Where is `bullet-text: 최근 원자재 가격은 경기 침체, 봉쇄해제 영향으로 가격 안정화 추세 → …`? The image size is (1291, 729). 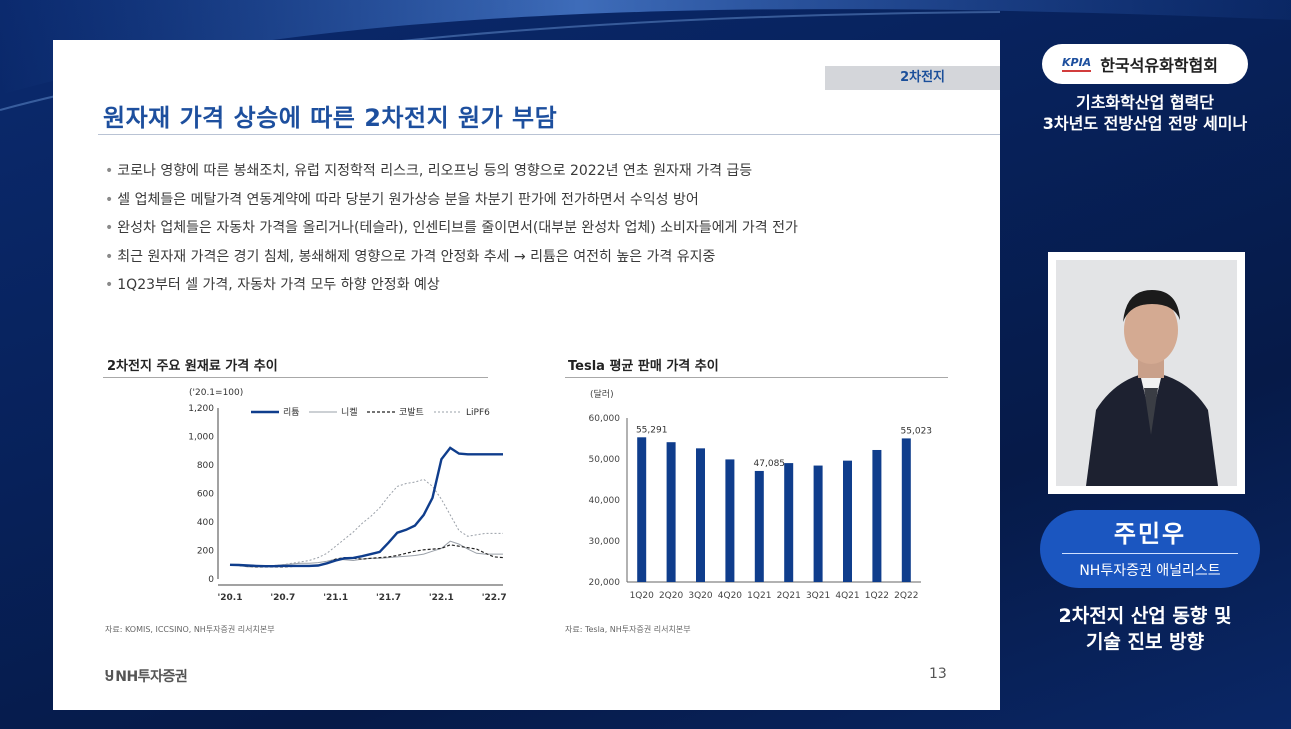 bullet-text: 최근 원자재 가격은 경기 침체, 봉쇄해제 영향으로 가격 안정화 추세 → … is located at coordinates (416, 256).